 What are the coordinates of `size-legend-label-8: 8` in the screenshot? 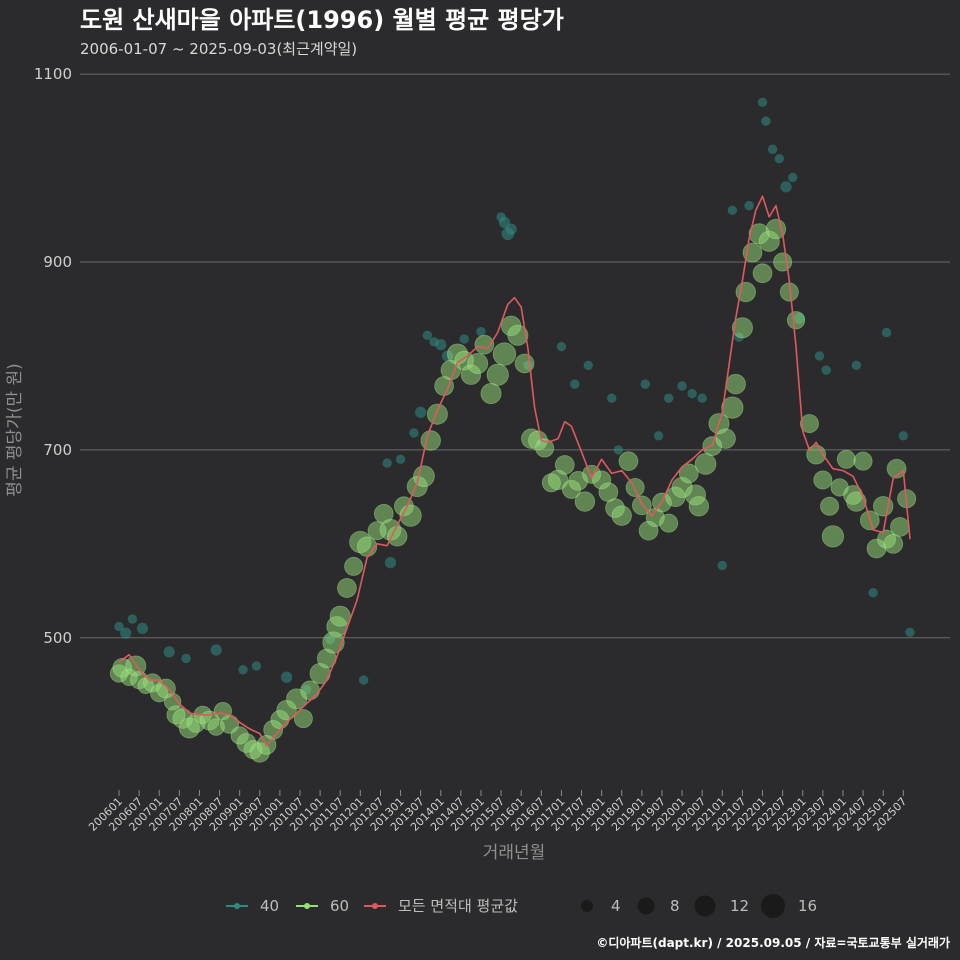 It's located at (675, 906).